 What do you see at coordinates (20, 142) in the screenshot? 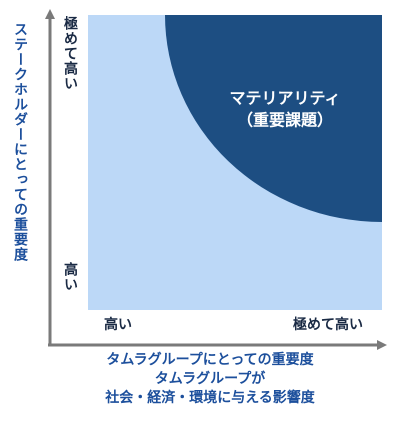
I see `y-axis-label: ステークホルダーにとっての重要度` at bounding box center [20, 142].